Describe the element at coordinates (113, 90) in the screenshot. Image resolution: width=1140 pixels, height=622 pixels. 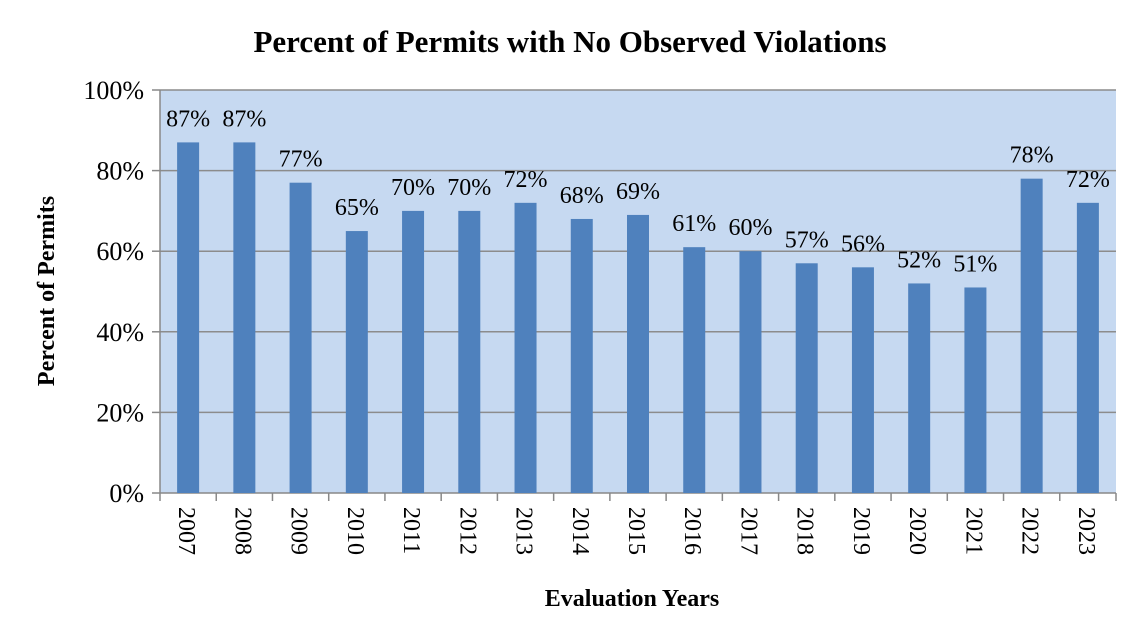
I see `y-tick-label: 100%` at that location.